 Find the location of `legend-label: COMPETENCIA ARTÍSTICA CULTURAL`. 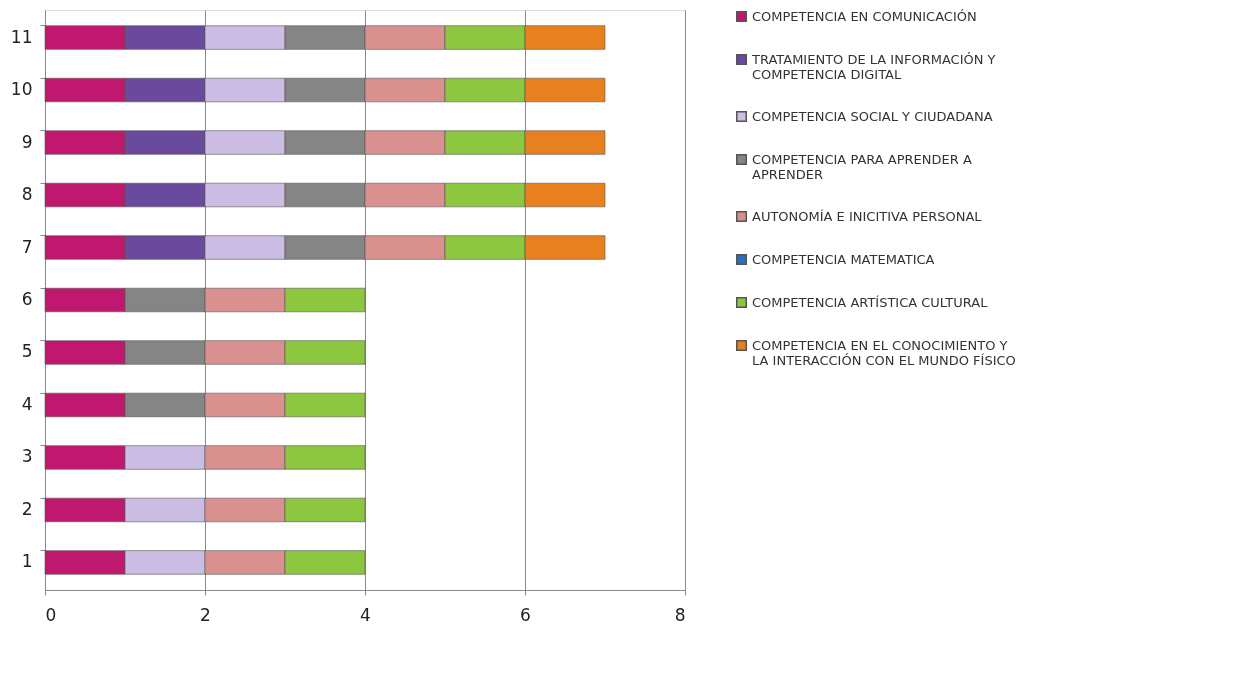

legend-label: COMPETENCIA ARTÍSTICA CULTURAL is located at coordinates (870, 302).